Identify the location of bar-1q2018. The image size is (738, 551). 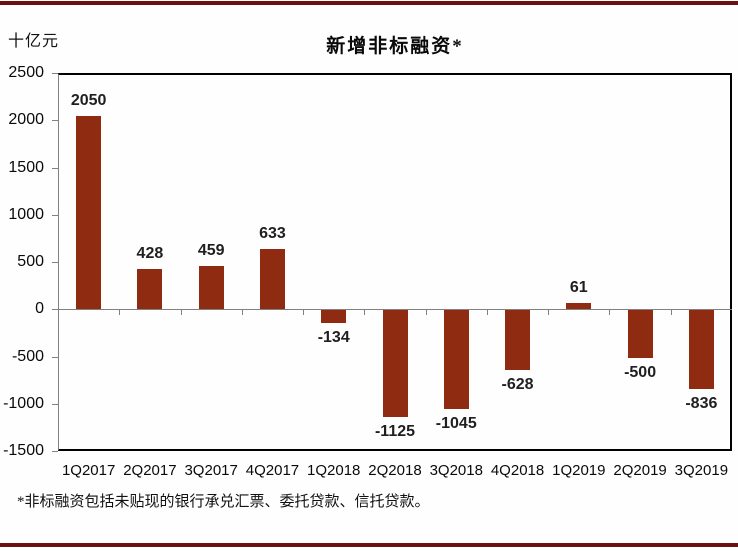
(334, 316).